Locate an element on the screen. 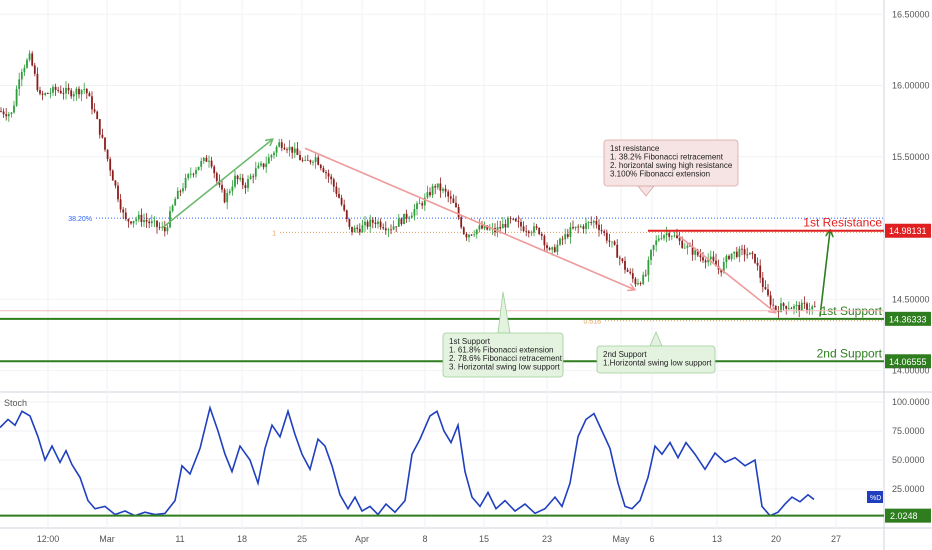 The width and height of the screenshot is (932, 550). resistance-note-box is located at coordinates (671, 163).